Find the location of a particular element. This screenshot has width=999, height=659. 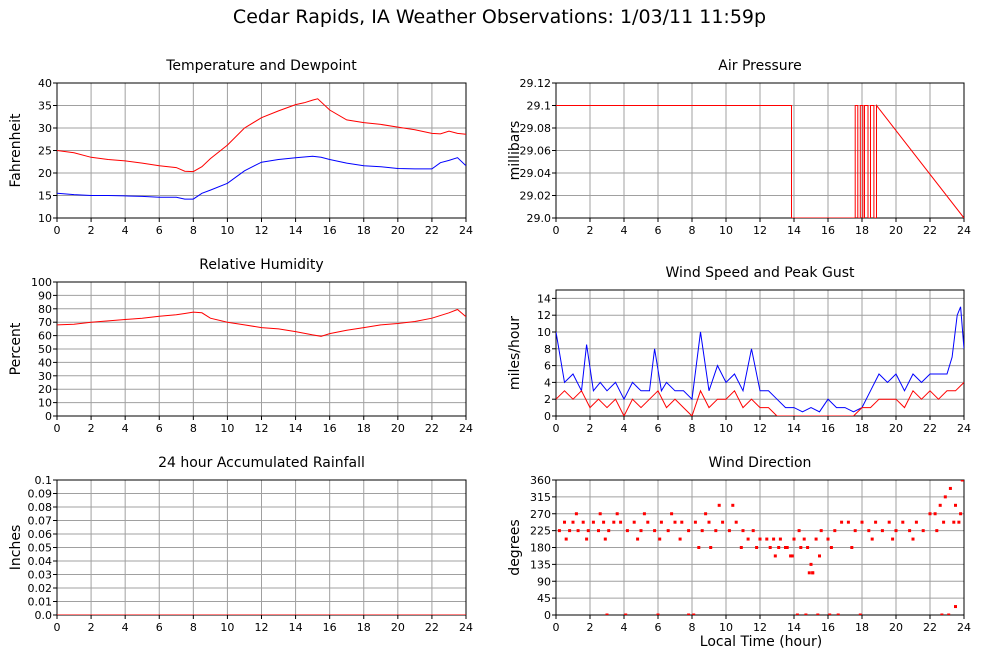

y-tick-label: 2 is located at coordinates (547, 399).